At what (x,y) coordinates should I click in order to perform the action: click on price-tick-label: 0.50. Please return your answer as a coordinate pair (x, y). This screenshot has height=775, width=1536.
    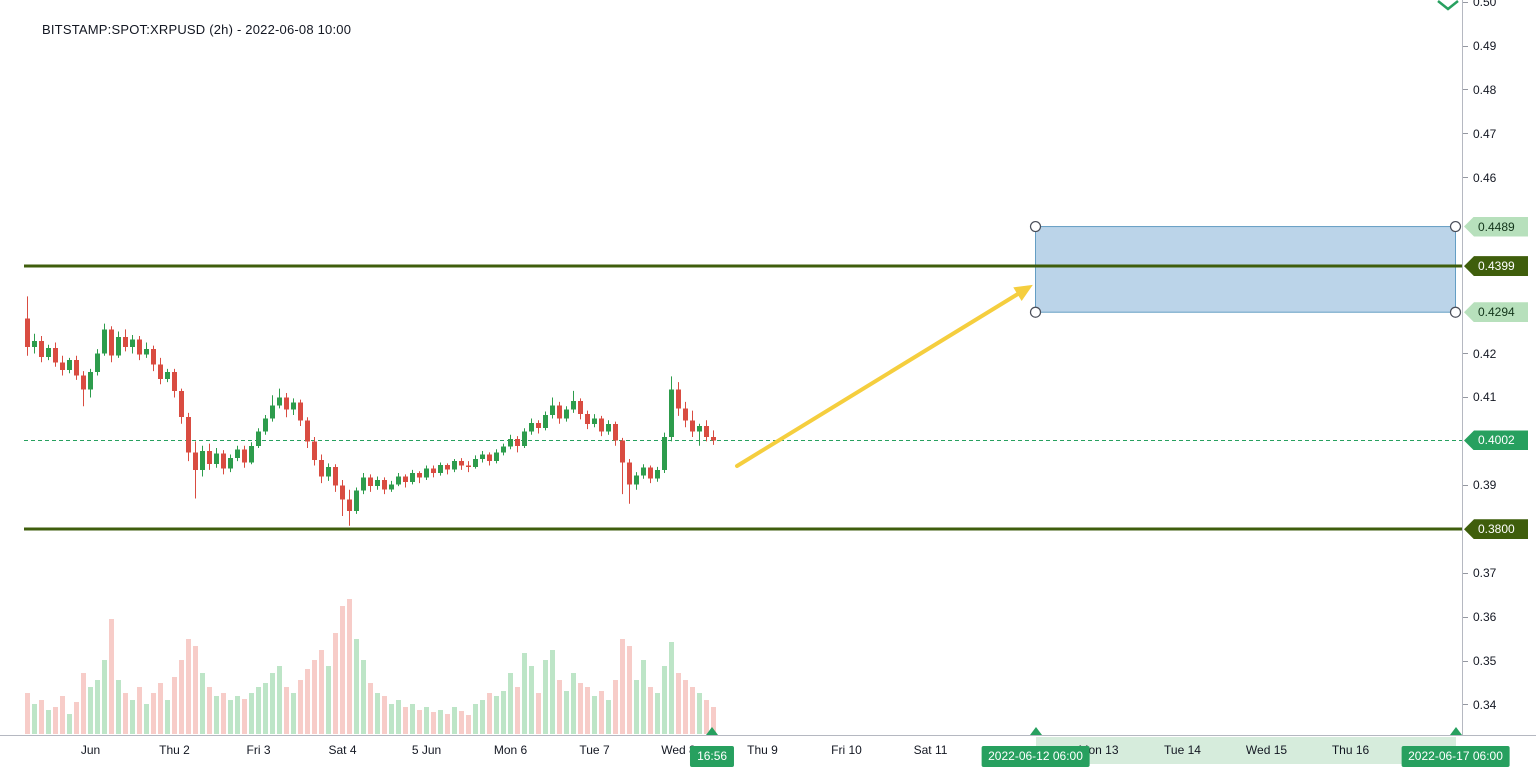
    Looking at the image, I should click on (1479, 4).